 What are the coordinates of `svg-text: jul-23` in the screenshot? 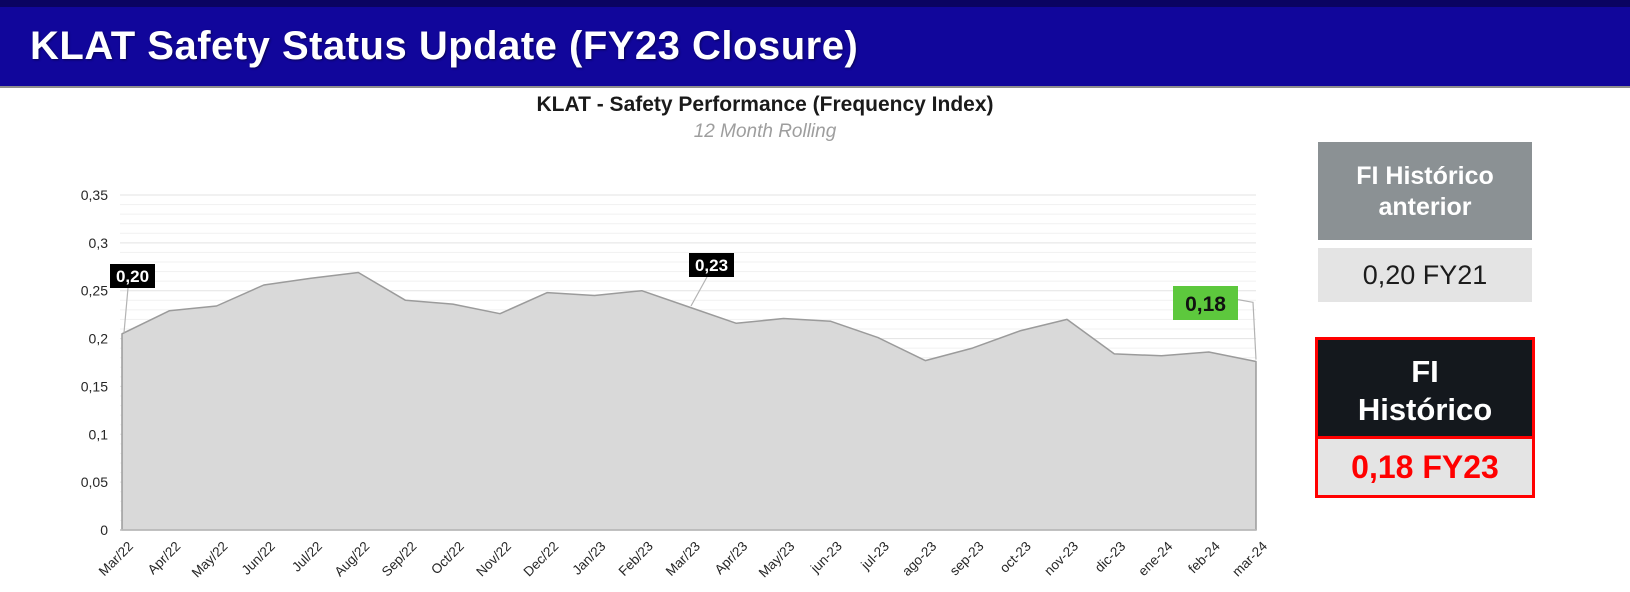 It's located at (874, 556).